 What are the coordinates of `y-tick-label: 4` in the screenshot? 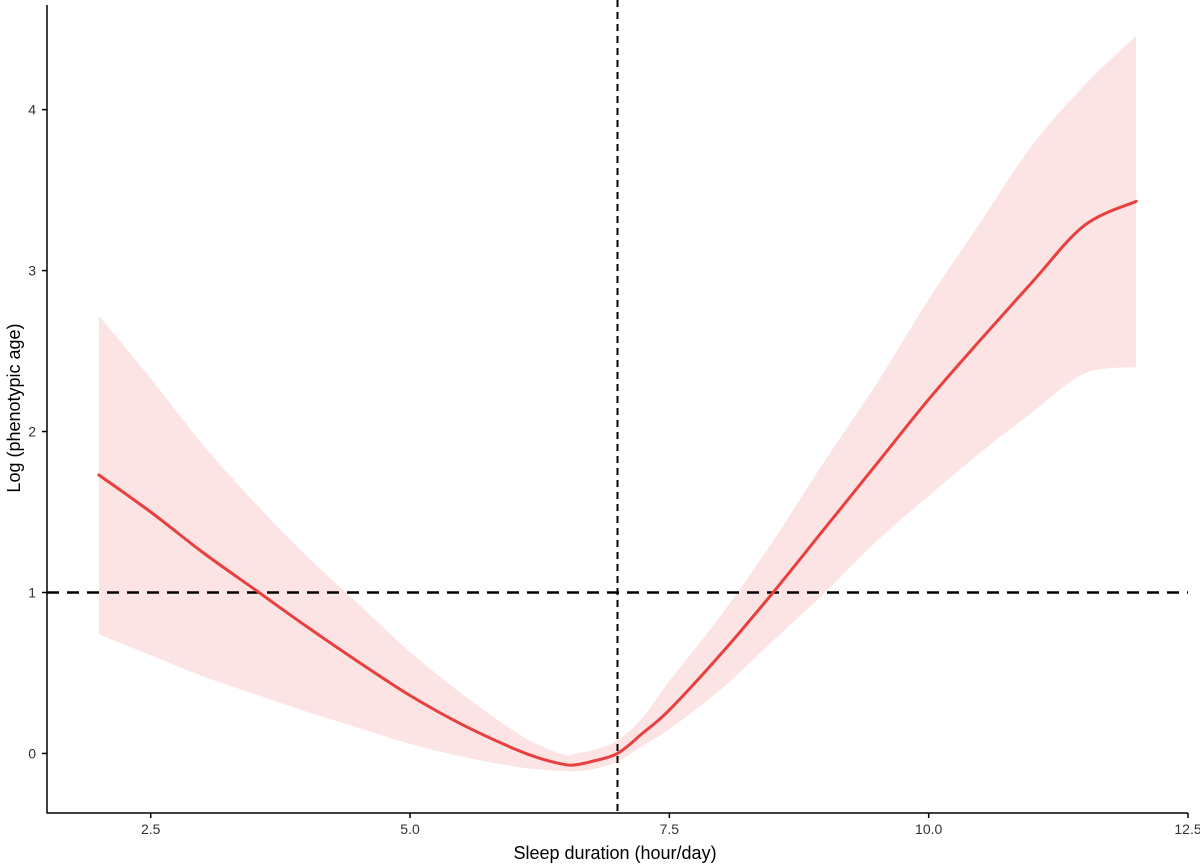 It's located at (32, 110).